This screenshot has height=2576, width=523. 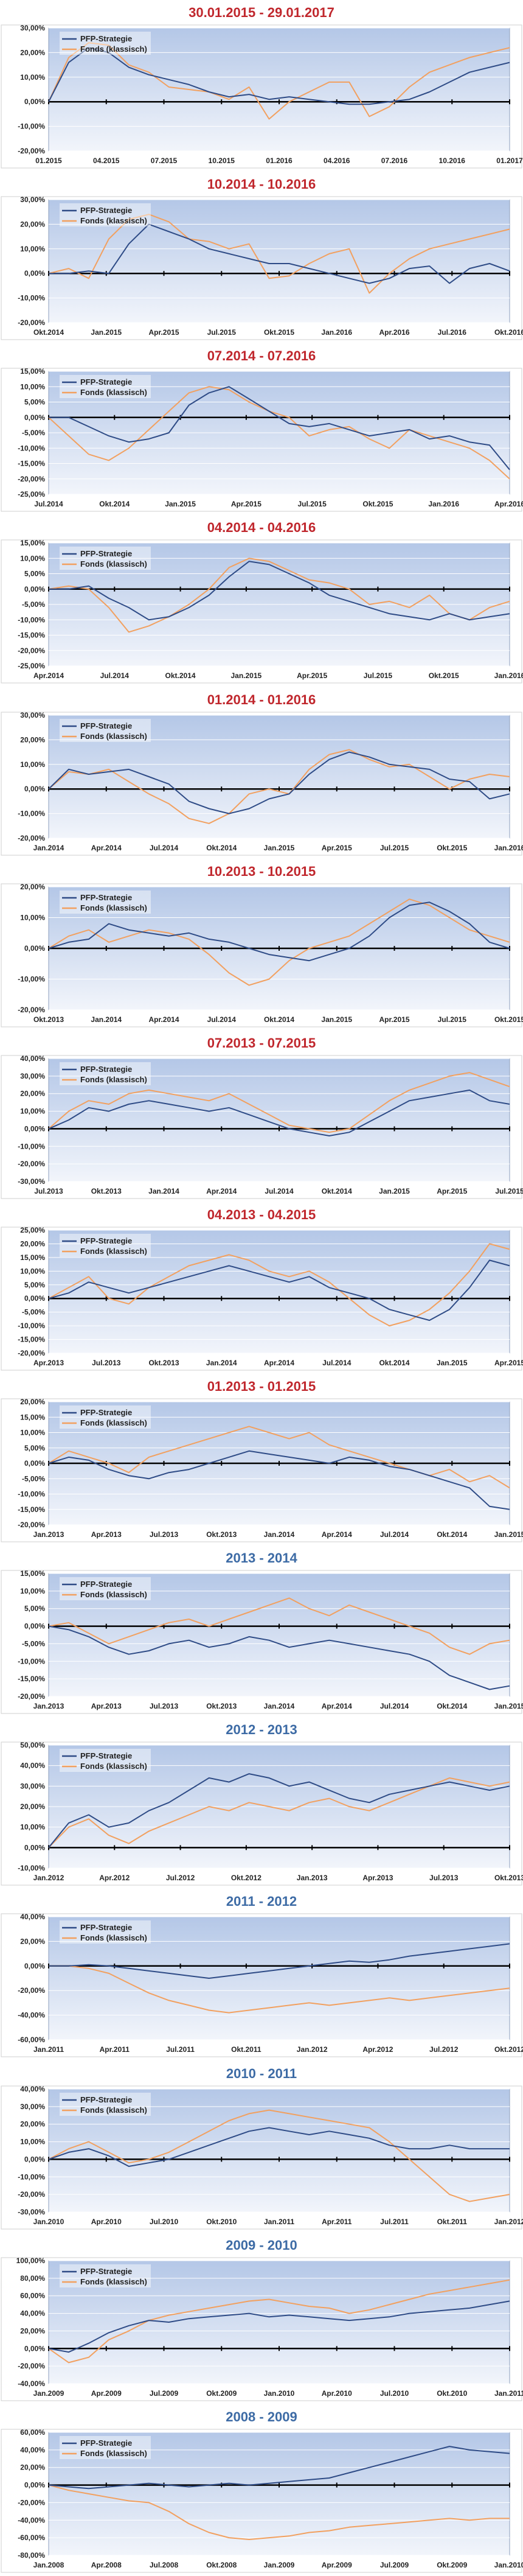 I want to click on chart-title: 2010 - 2011, so click(x=261, y=2073).